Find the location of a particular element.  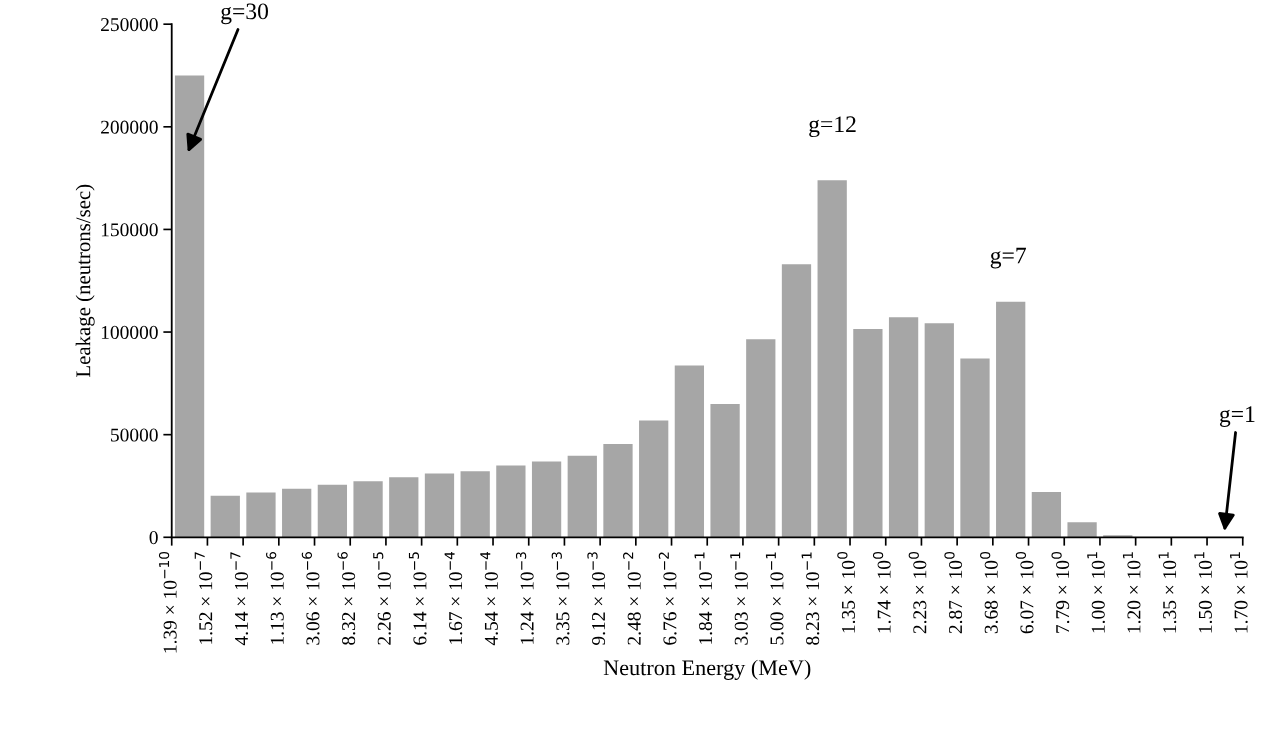

x-tick-label: 1.24 × 10$^{−3}$ is located at coordinates (524, 598).